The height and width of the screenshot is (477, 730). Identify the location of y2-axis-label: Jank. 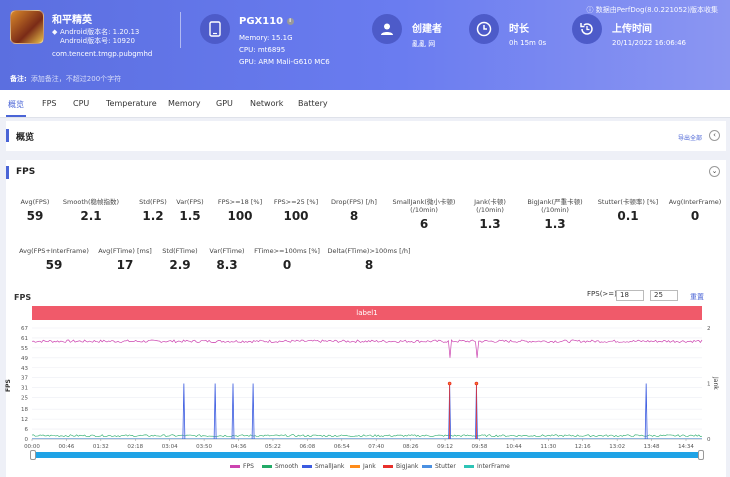
(715, 383).